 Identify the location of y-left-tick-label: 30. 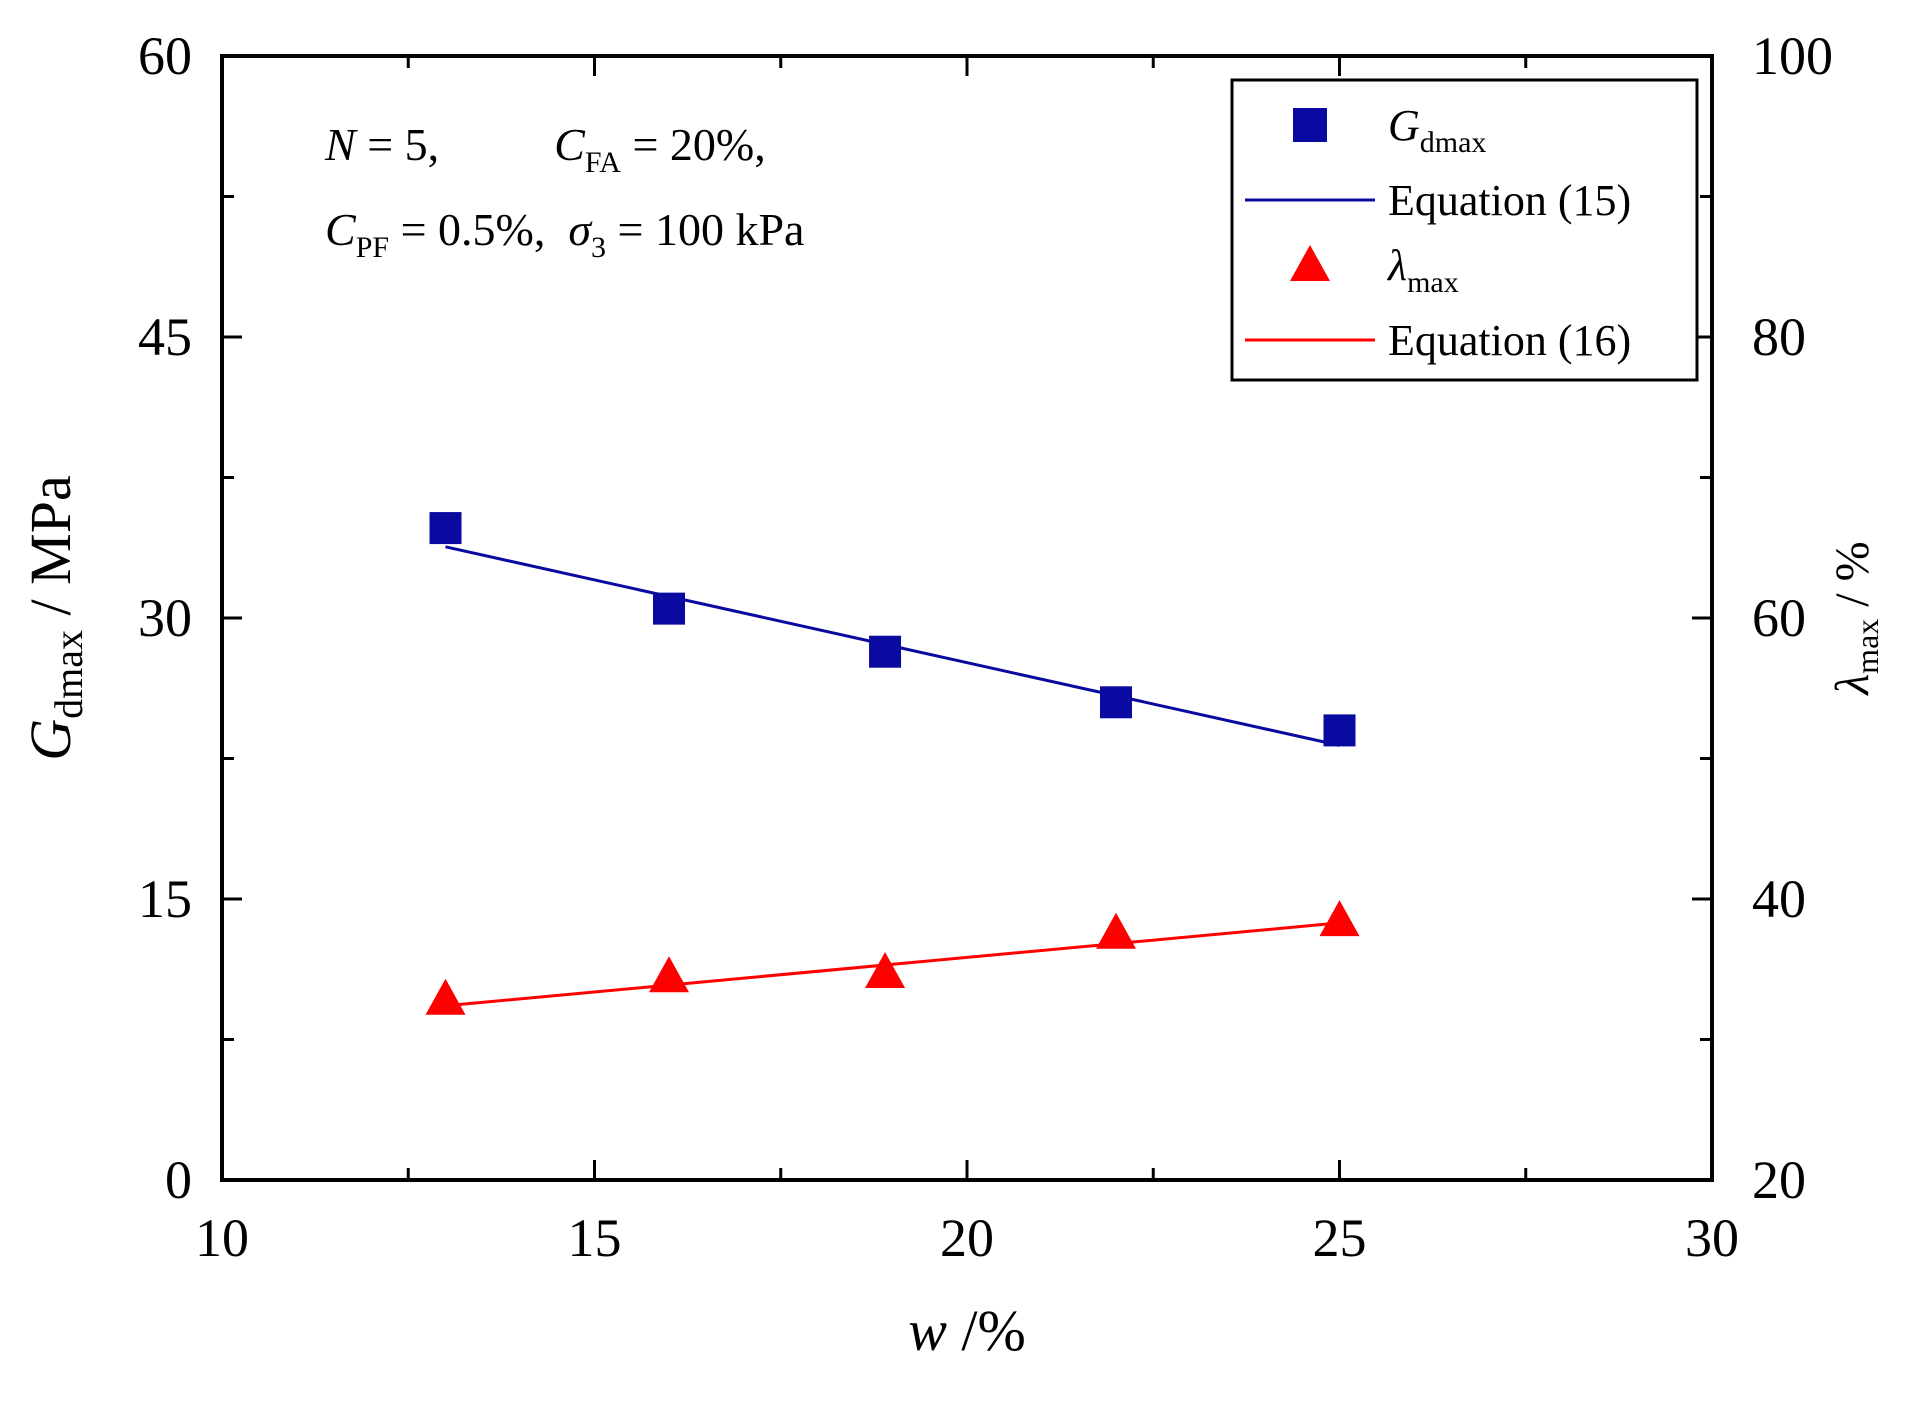
(165, 618).